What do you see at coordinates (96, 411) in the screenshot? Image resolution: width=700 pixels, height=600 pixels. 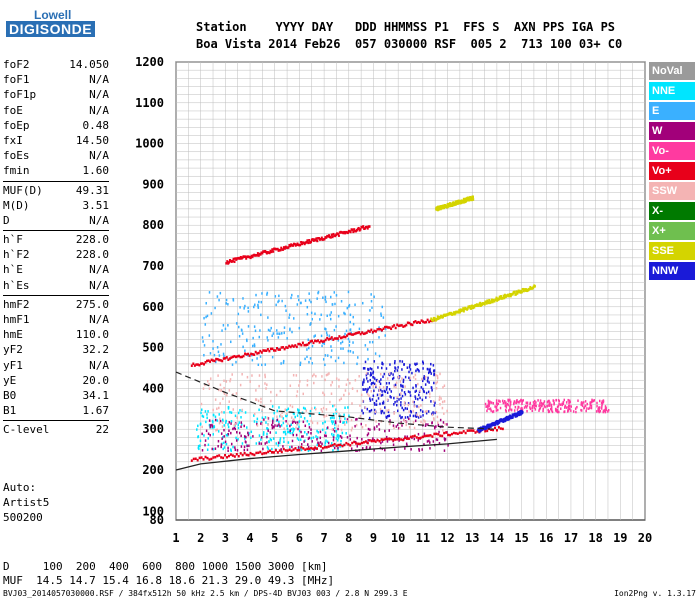 I see `param-value: 1.67` at bounding box center [96, 411].